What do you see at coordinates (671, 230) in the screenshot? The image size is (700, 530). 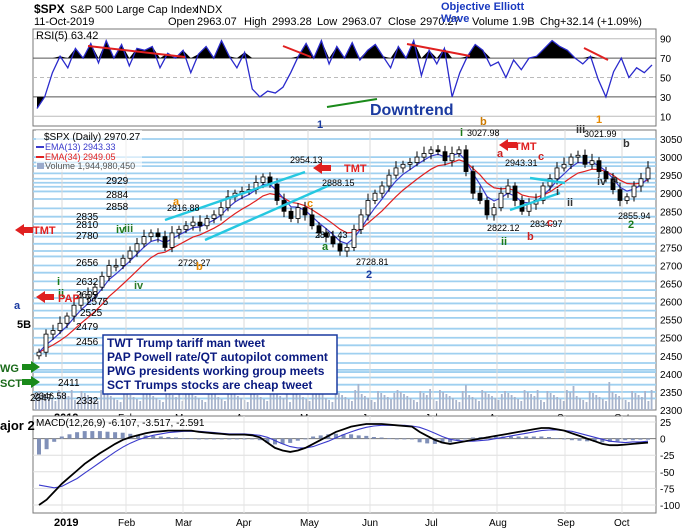 I see `price-tick-label: 2800` at bounding box center [671, 230].